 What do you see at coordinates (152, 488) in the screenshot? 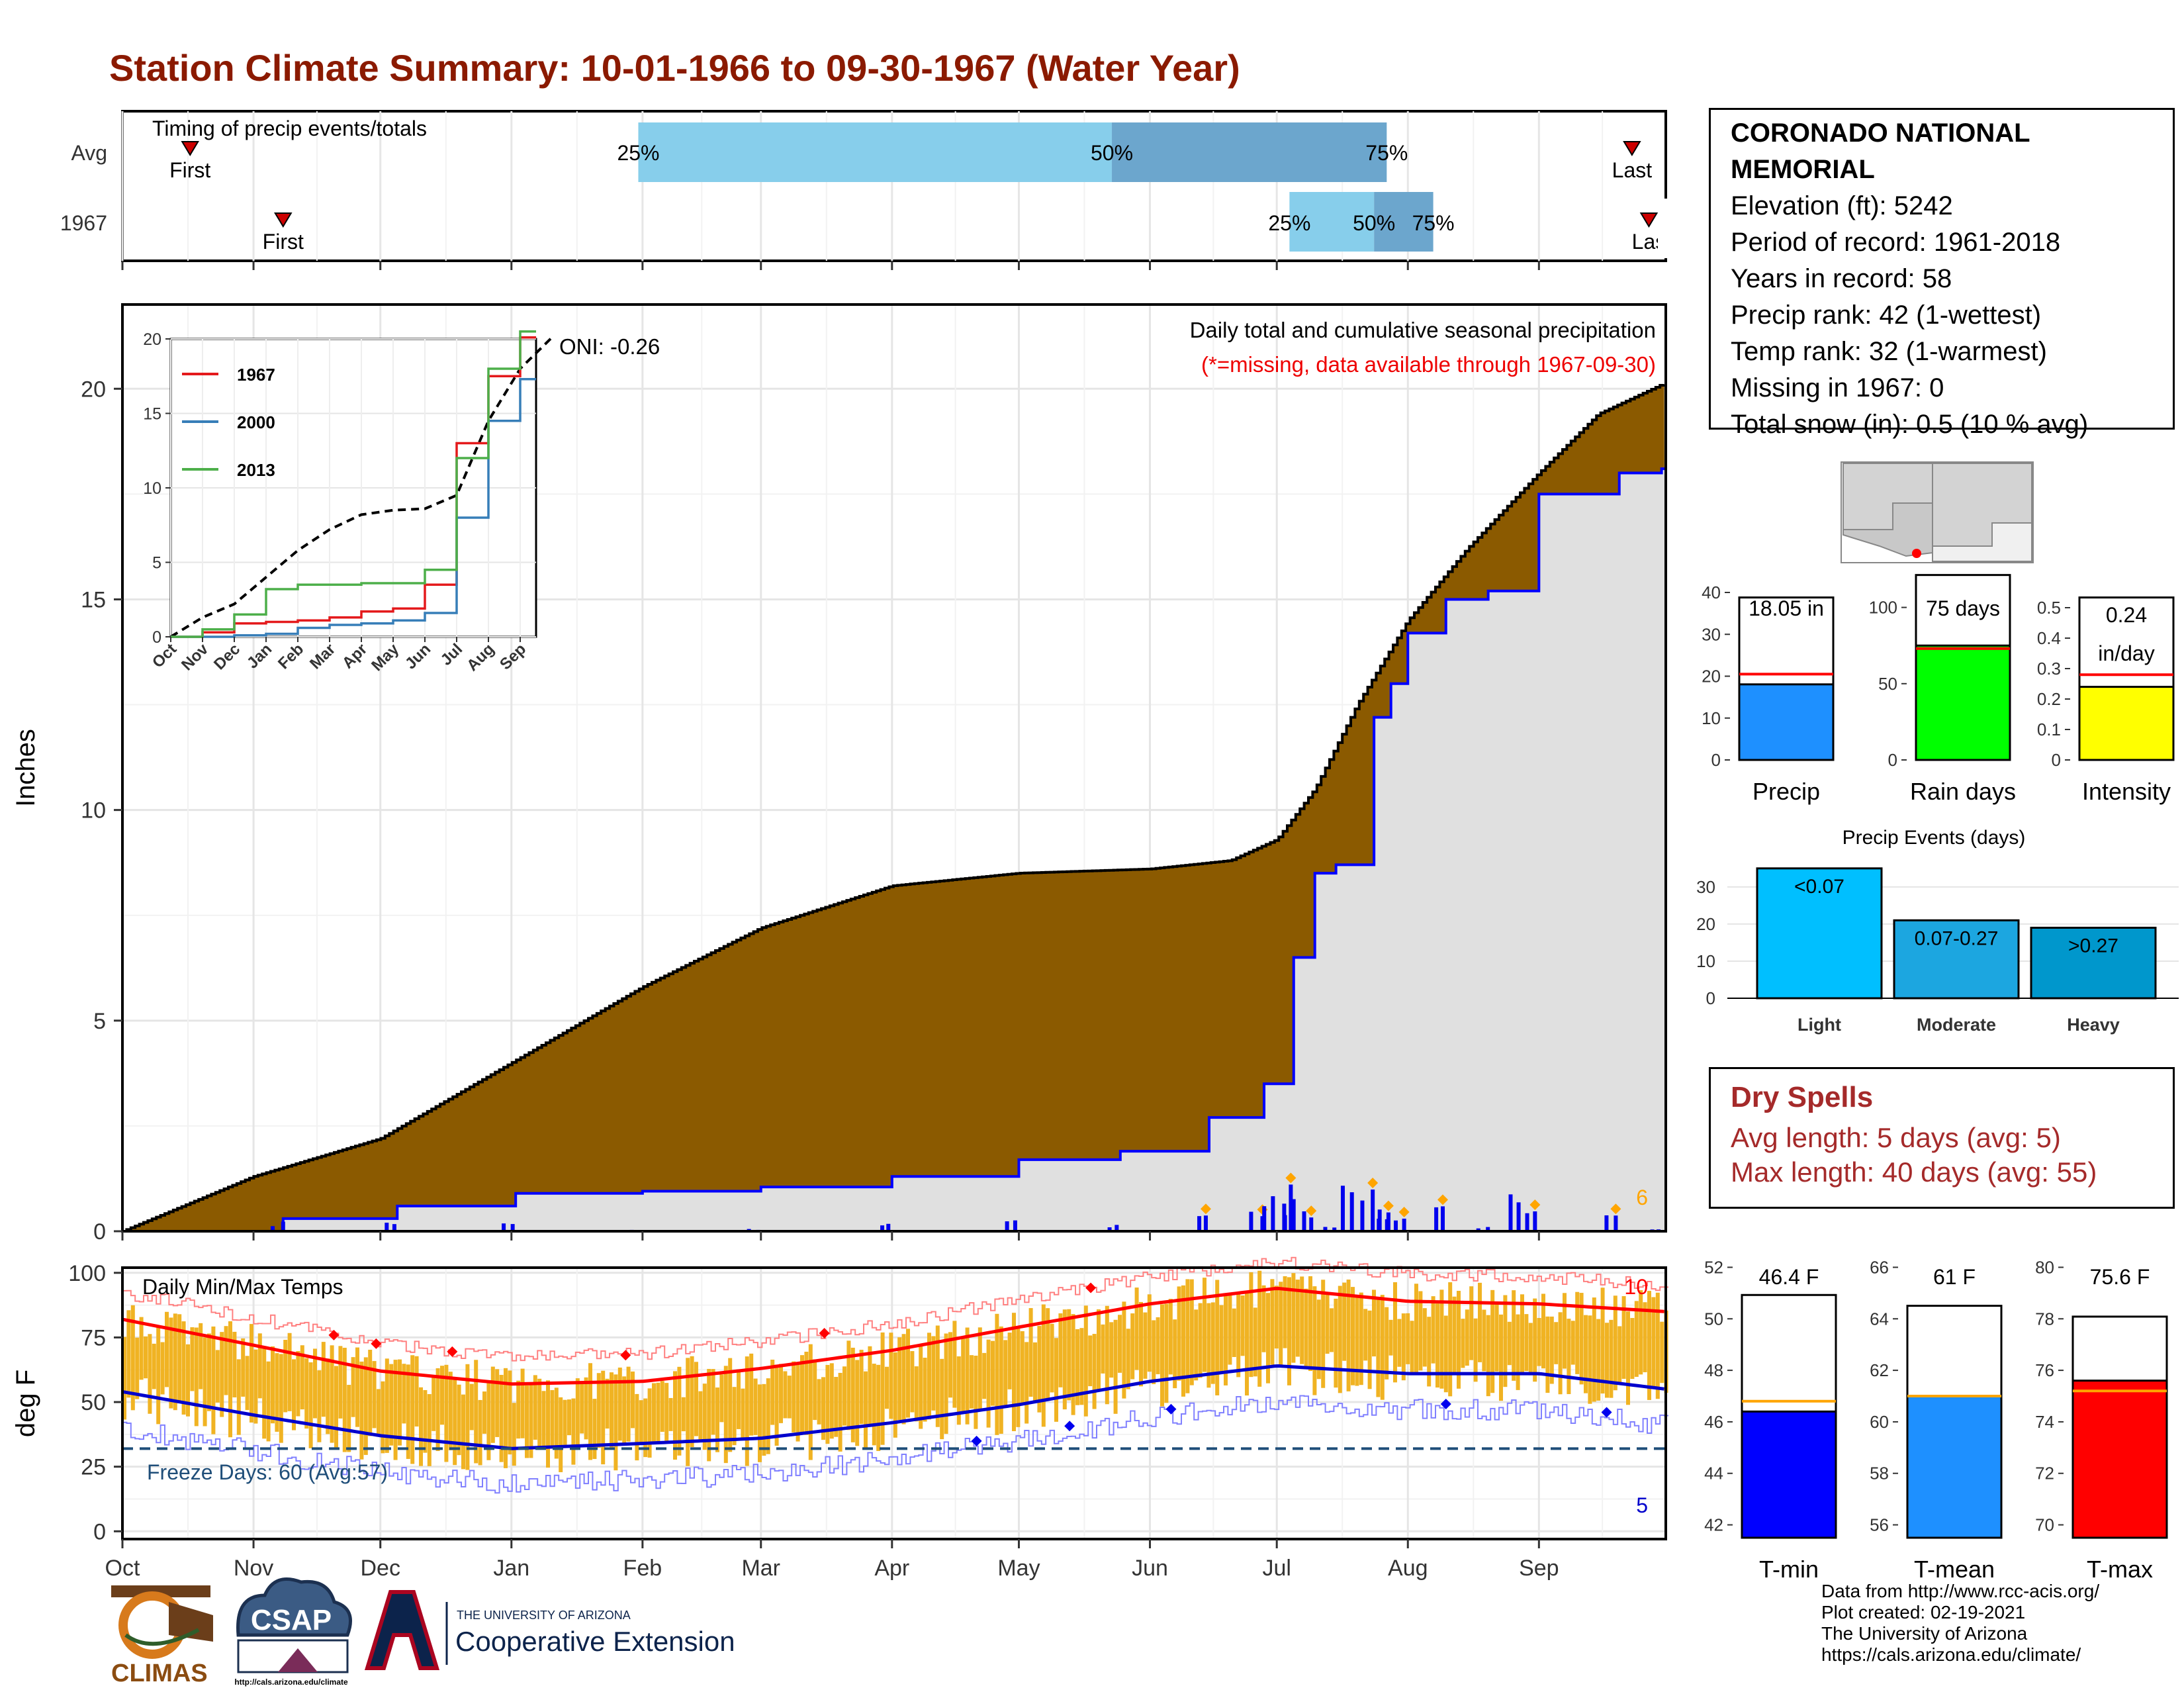
I see `inset-ytick-label: 10` at bounding box center [152, 488].